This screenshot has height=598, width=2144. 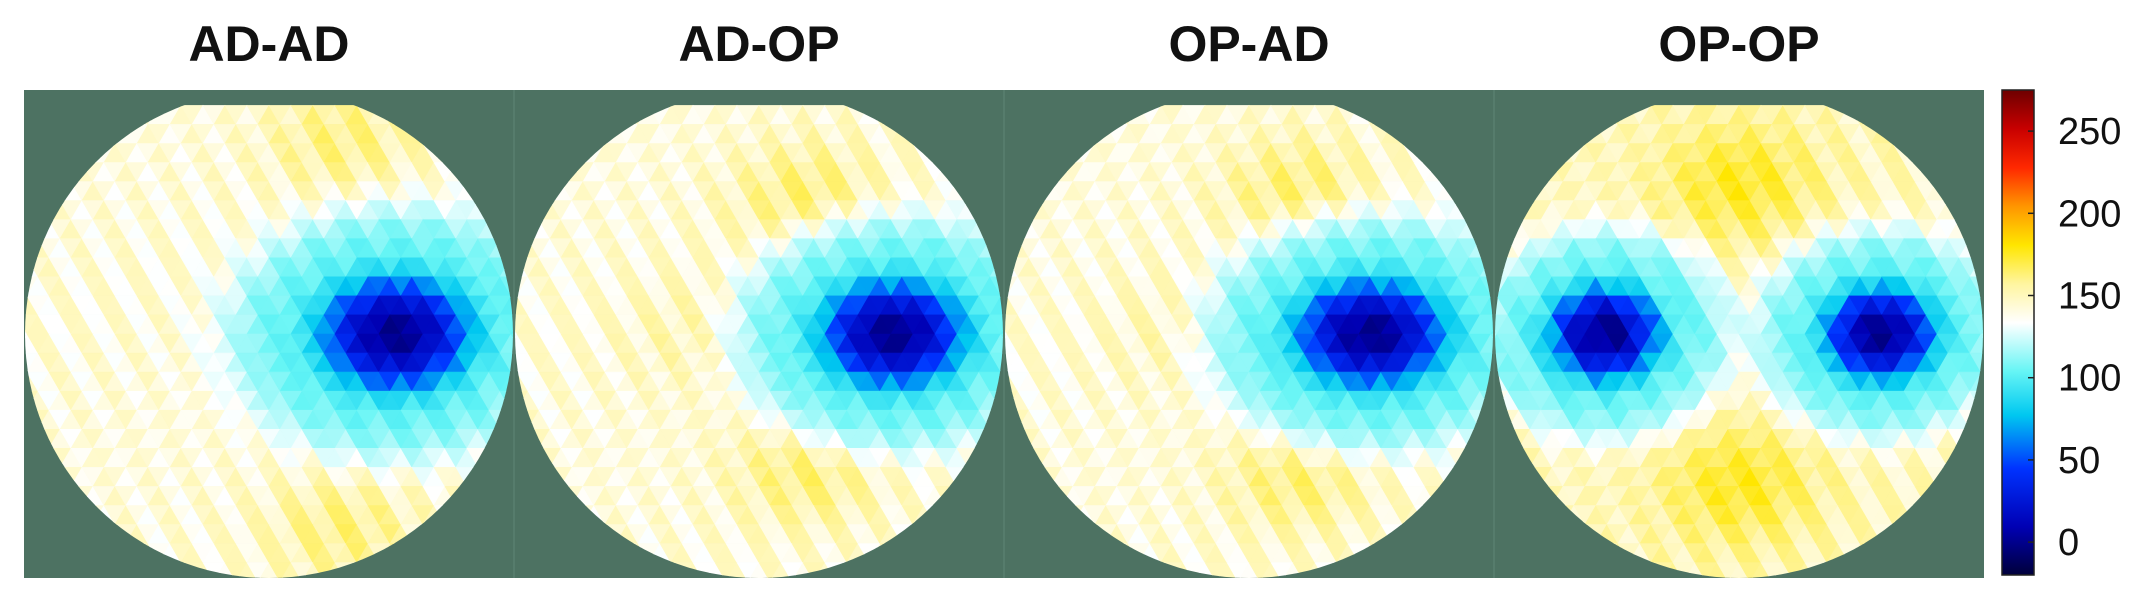 I want to click on colorbar-tick-label: 250, so click(x=2089, y=132).